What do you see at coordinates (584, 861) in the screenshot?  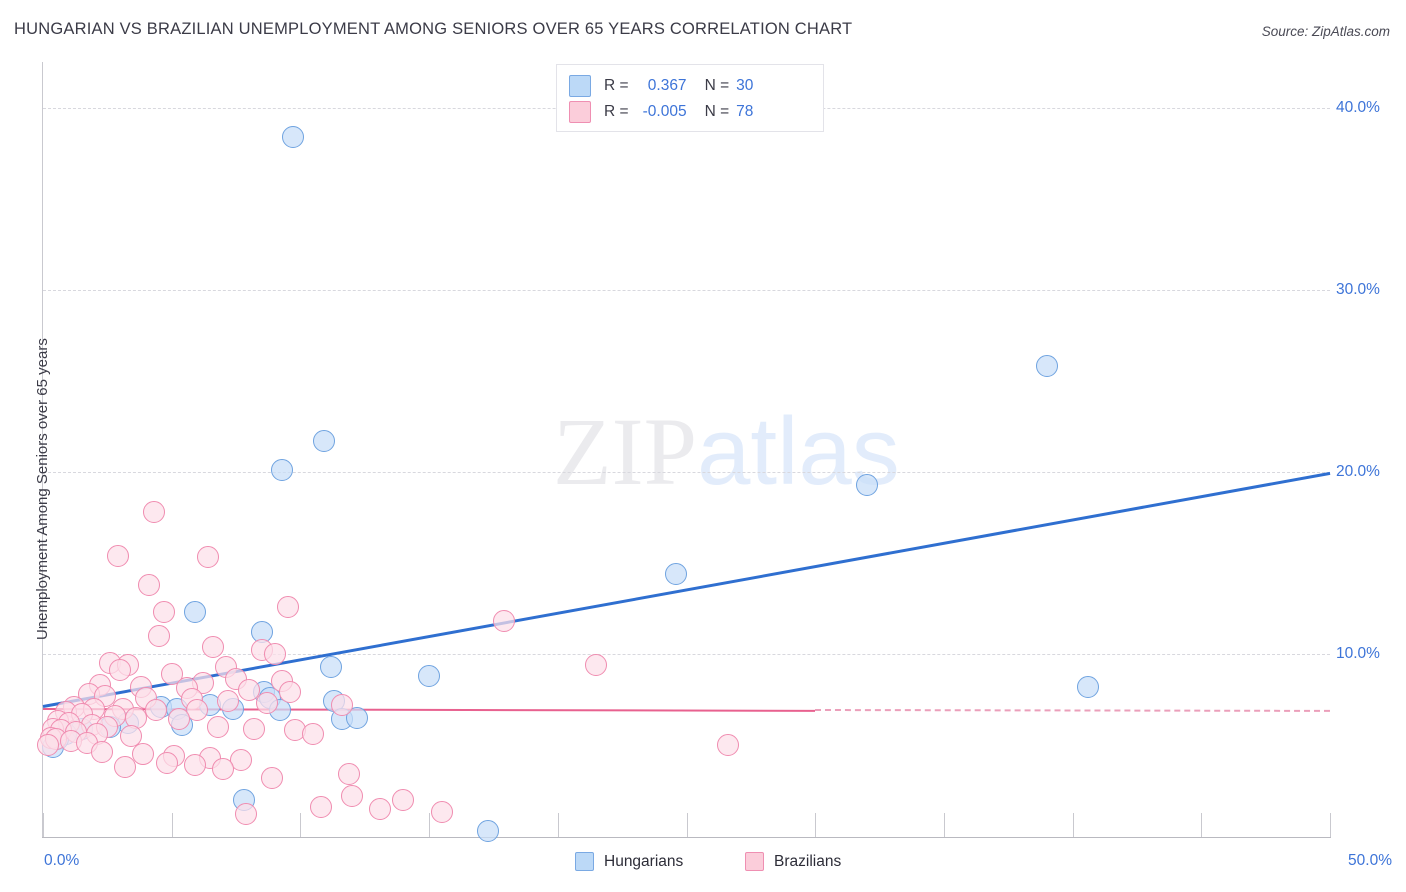 I see `hungarians-legend-swatch-icon` at bounding box center [584, 861].